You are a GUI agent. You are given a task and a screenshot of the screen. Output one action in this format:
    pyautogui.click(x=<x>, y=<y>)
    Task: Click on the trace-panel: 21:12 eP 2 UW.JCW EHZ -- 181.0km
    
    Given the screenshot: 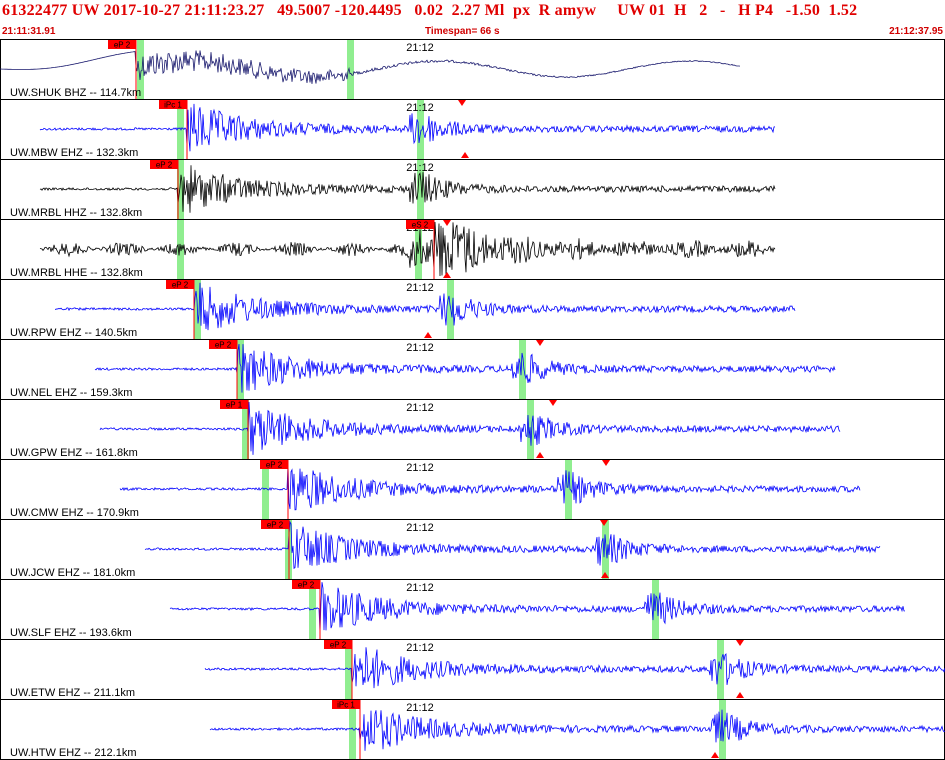 What is the action you would take?
    pyautogui.click(x=472, y=549)
    